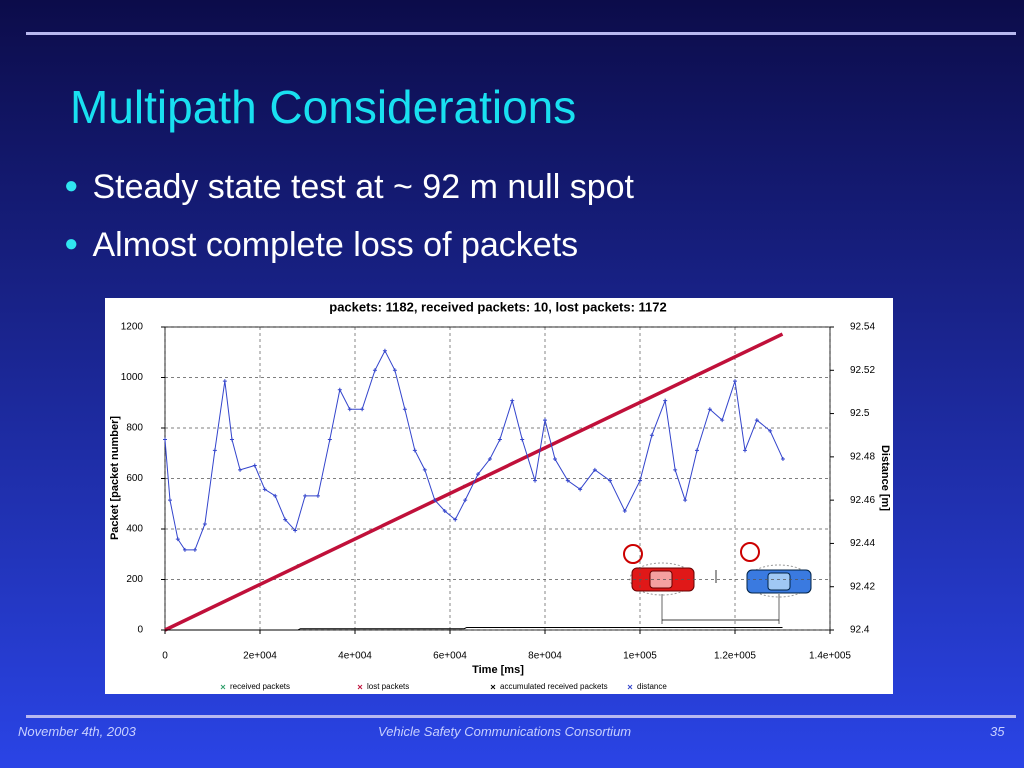 The image size is (1024, 768). What do you see at coordinates (554, 686) in the screenshot?
I see `legend-label: accumulated received packets` at bounding box center [554, 686].